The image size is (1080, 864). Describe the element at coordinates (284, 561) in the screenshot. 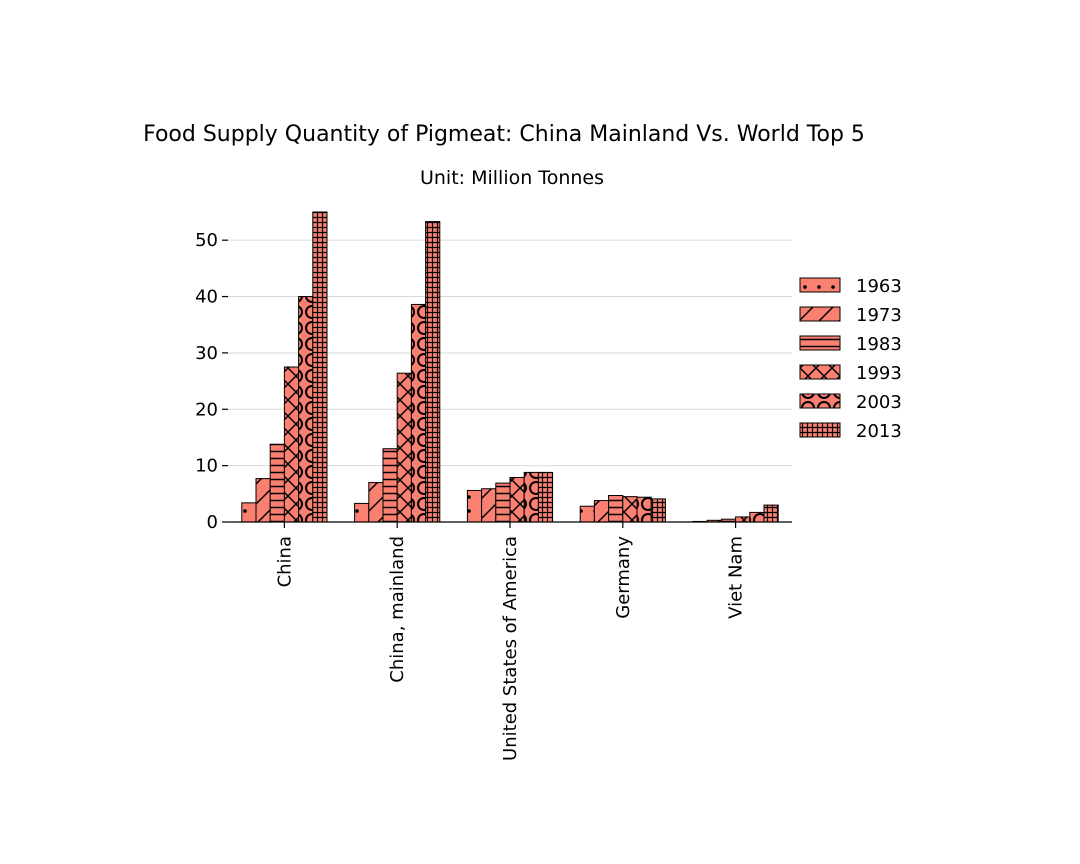

I see `x-tick-label: China` at that location.